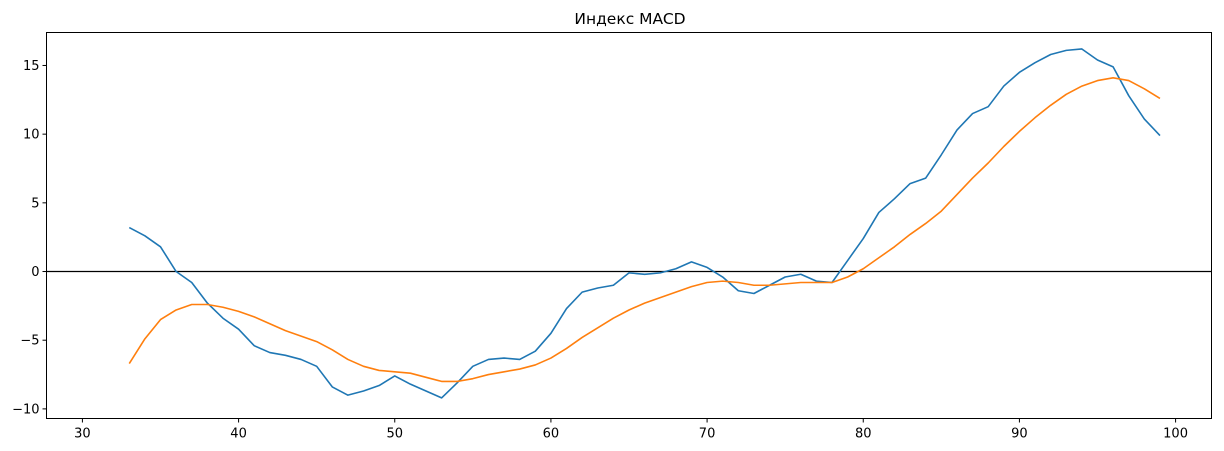  Describe the element at coordinates (82, 434) in the screenshot. I see `x-tick-label: 30` at that location.